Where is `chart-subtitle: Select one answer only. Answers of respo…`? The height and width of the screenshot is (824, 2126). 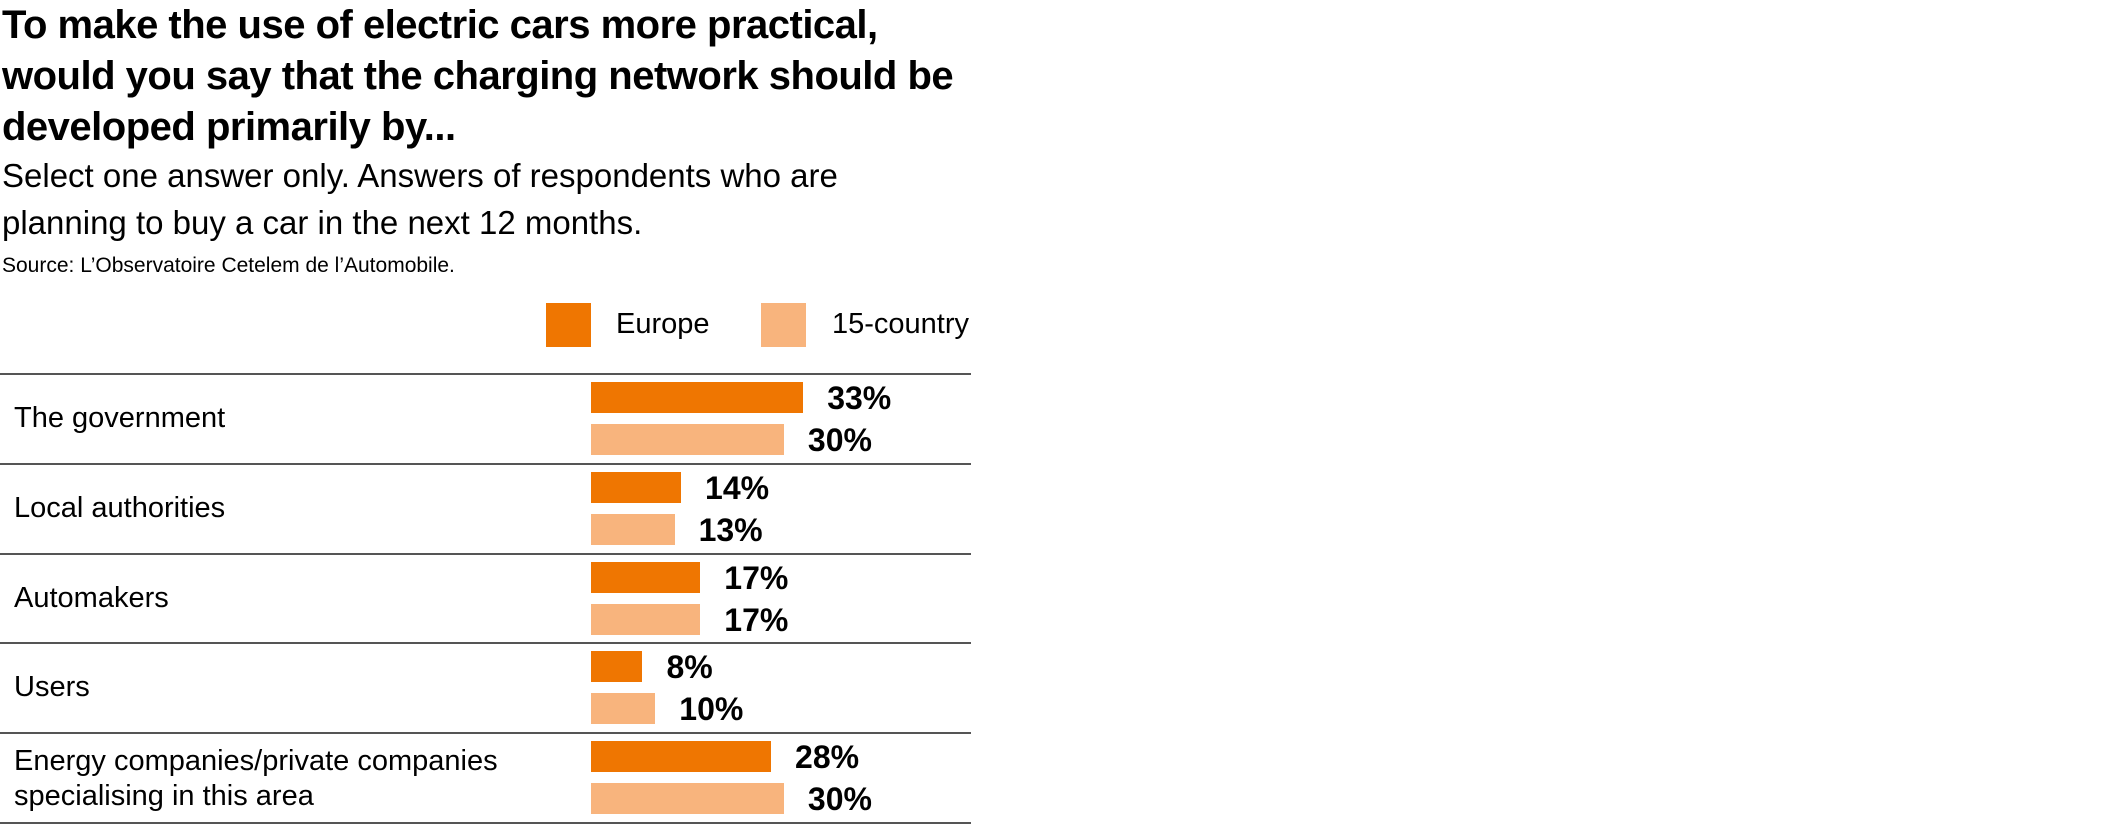
chart-subtitle: Select one answer only. Answers of respo… is located at coordinates (420, 199).